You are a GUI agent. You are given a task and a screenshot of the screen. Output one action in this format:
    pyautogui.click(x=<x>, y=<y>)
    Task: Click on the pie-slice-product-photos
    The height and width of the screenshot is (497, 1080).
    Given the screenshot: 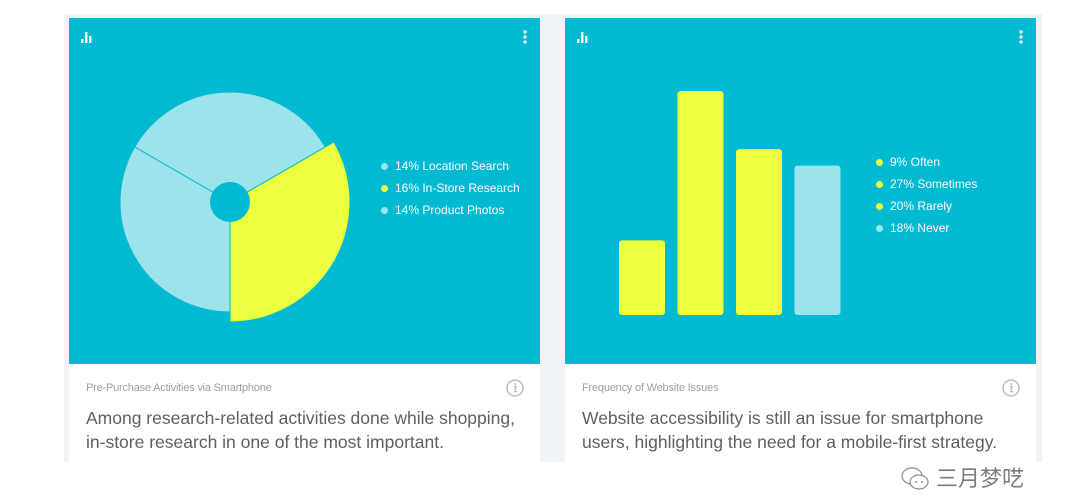 What is the action you would take?
    pyautogui.click(x=175, y=229)
    